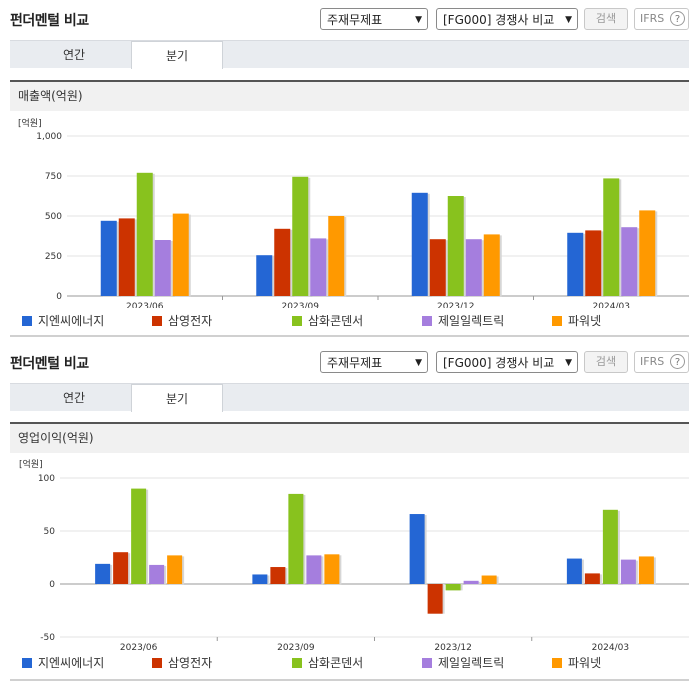  What do you see at coordinates (499, 20) in the screenshot?
I see `peer-select-value: [FG000] 경쟁사 비교` at bounding box center [499, 20].